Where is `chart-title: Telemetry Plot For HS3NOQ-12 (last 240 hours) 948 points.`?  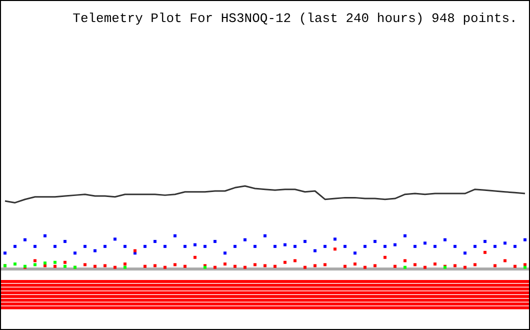 chart-title: Telemetry Plot For HS3NOQ-12 (last 240 hours) 948 points. is located at coordinates (295, 18).